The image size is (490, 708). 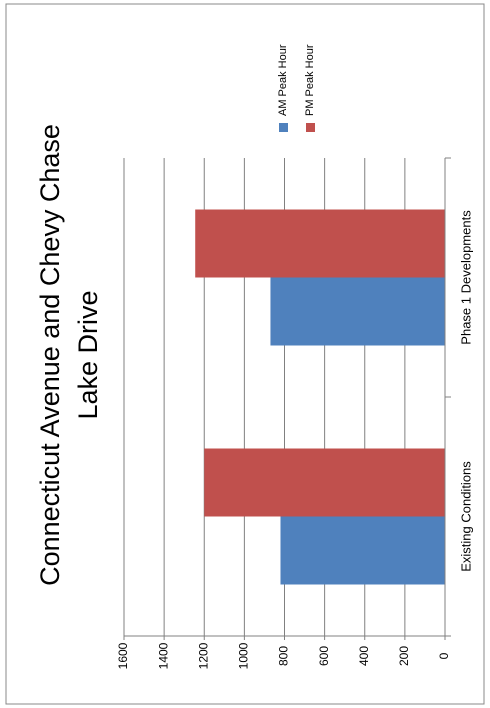 What do you see at coordinates (324, 656) in the screenshot?
I see `tick-label: 600` at bounding box center [324, 656].